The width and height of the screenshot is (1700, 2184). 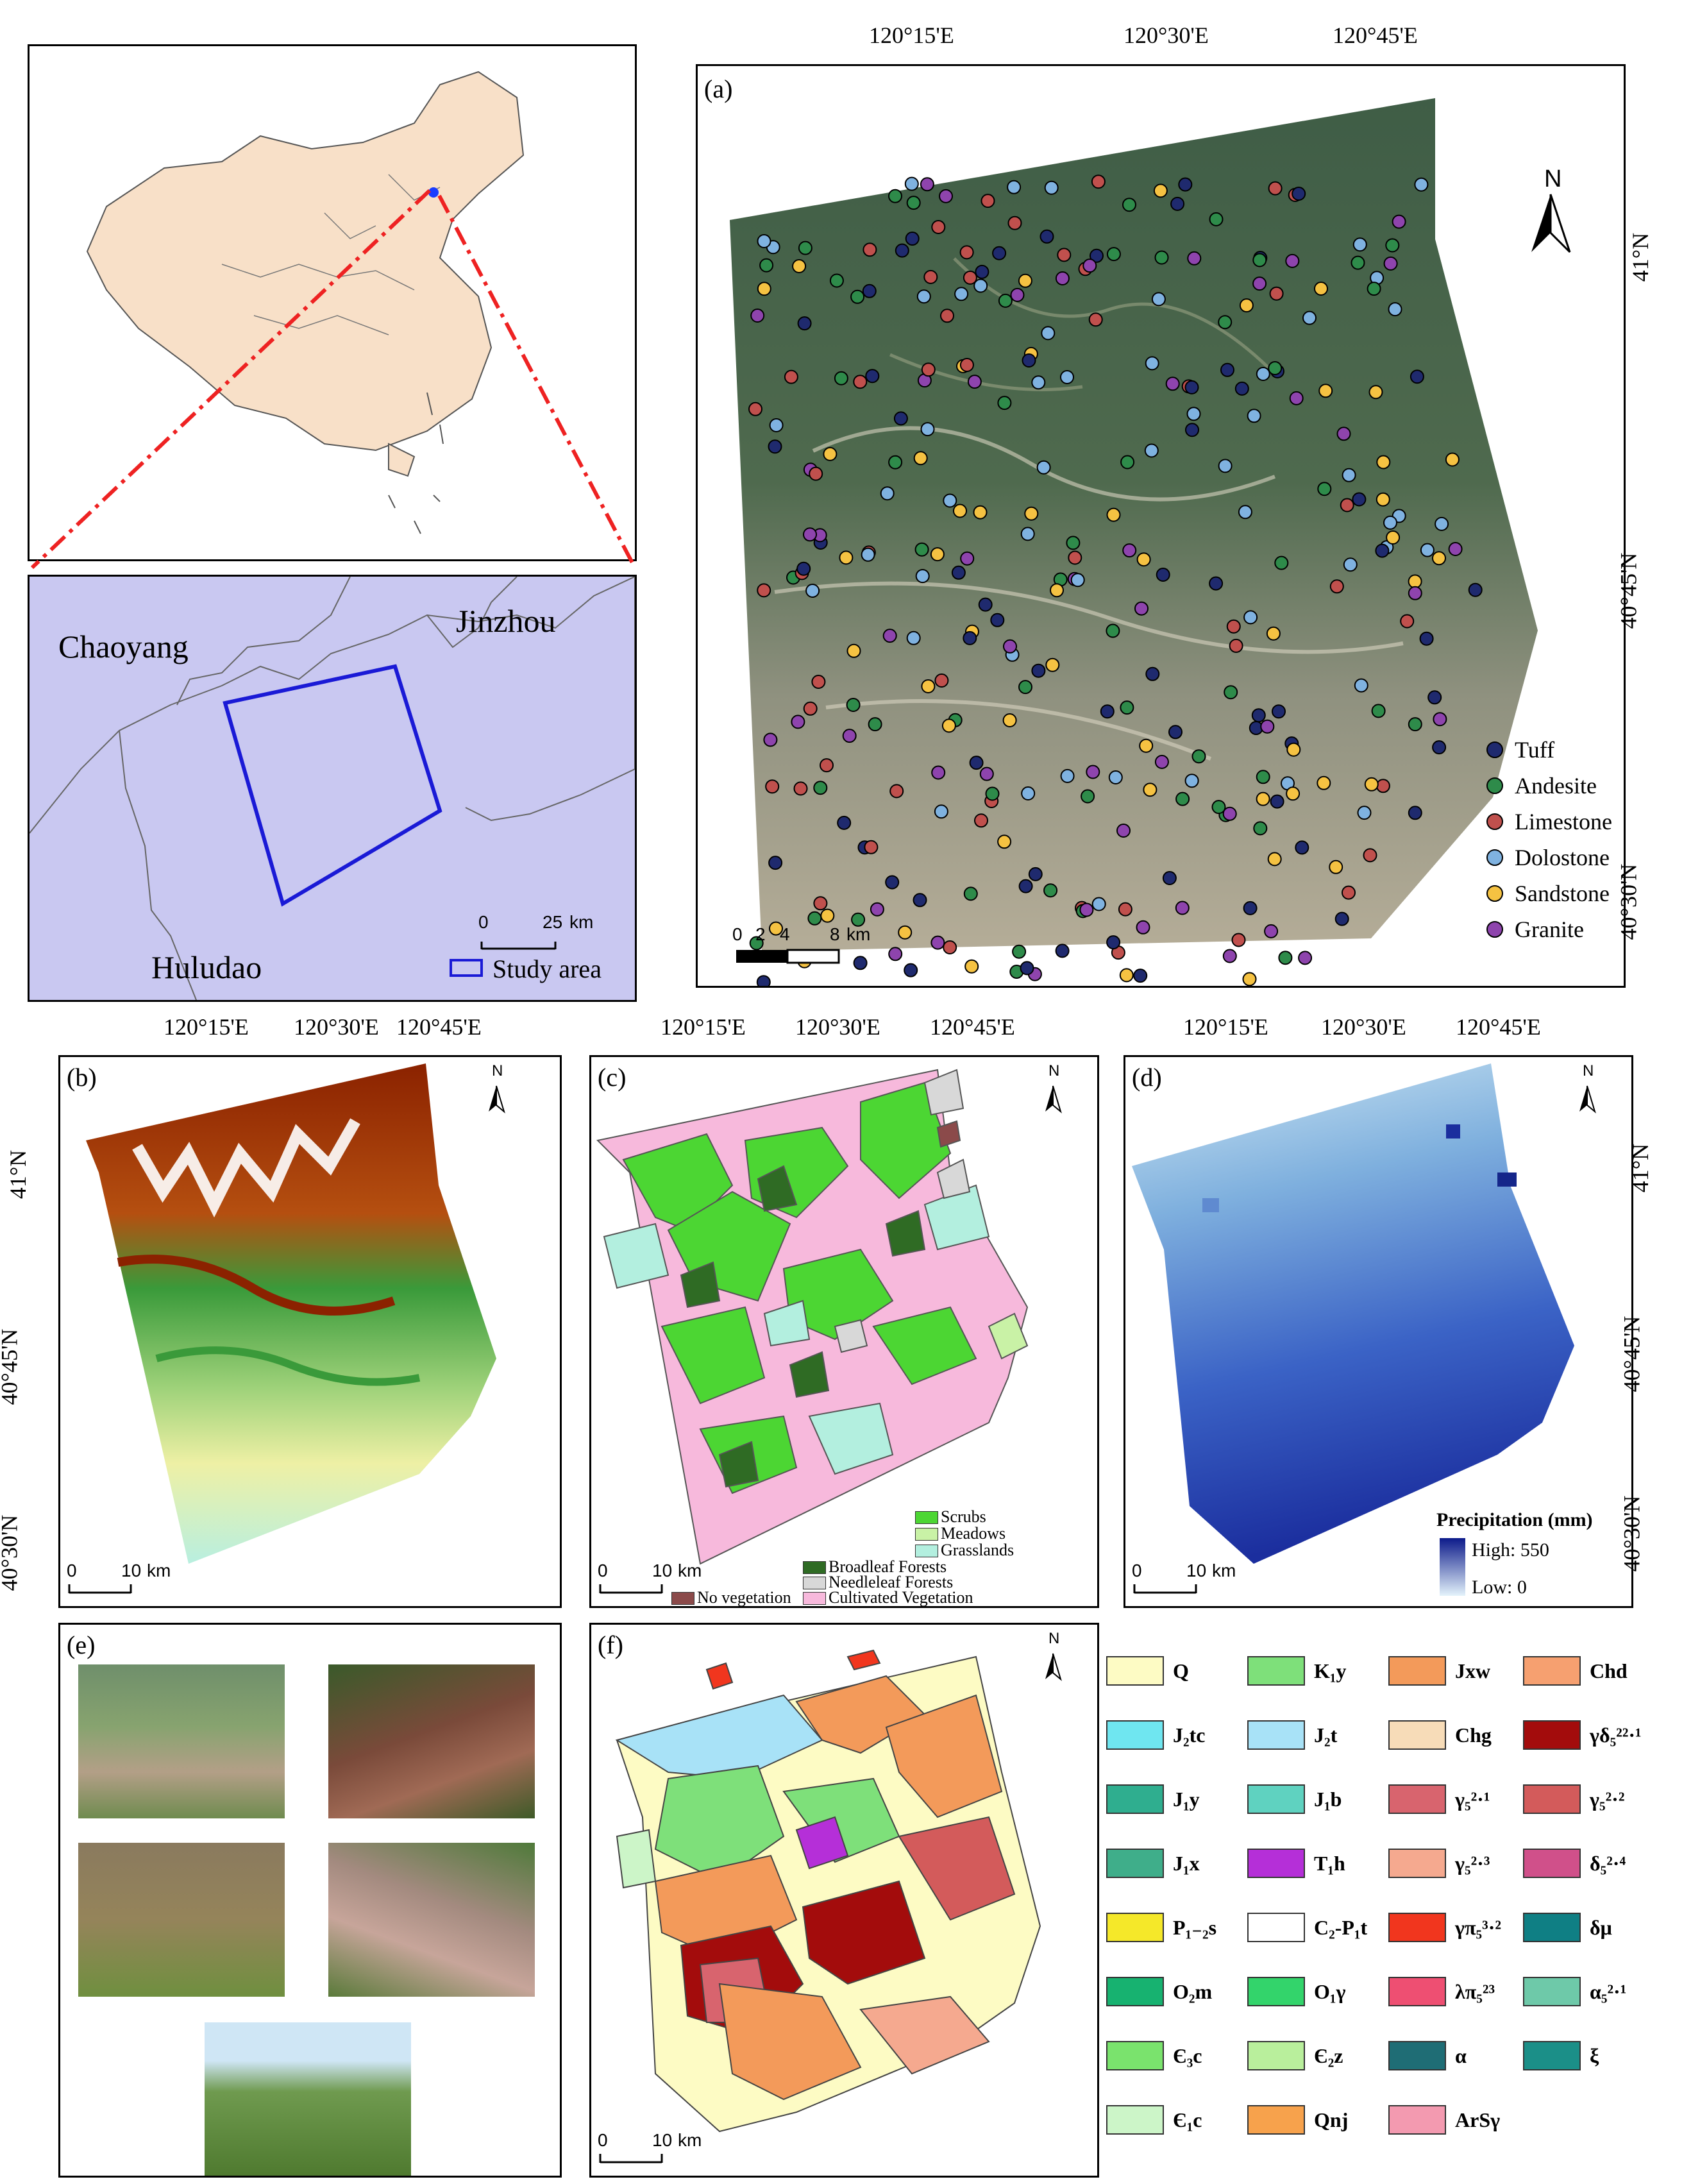 I want to click on geology-label: λπ₅²³, so click(x=1475, y=1991).